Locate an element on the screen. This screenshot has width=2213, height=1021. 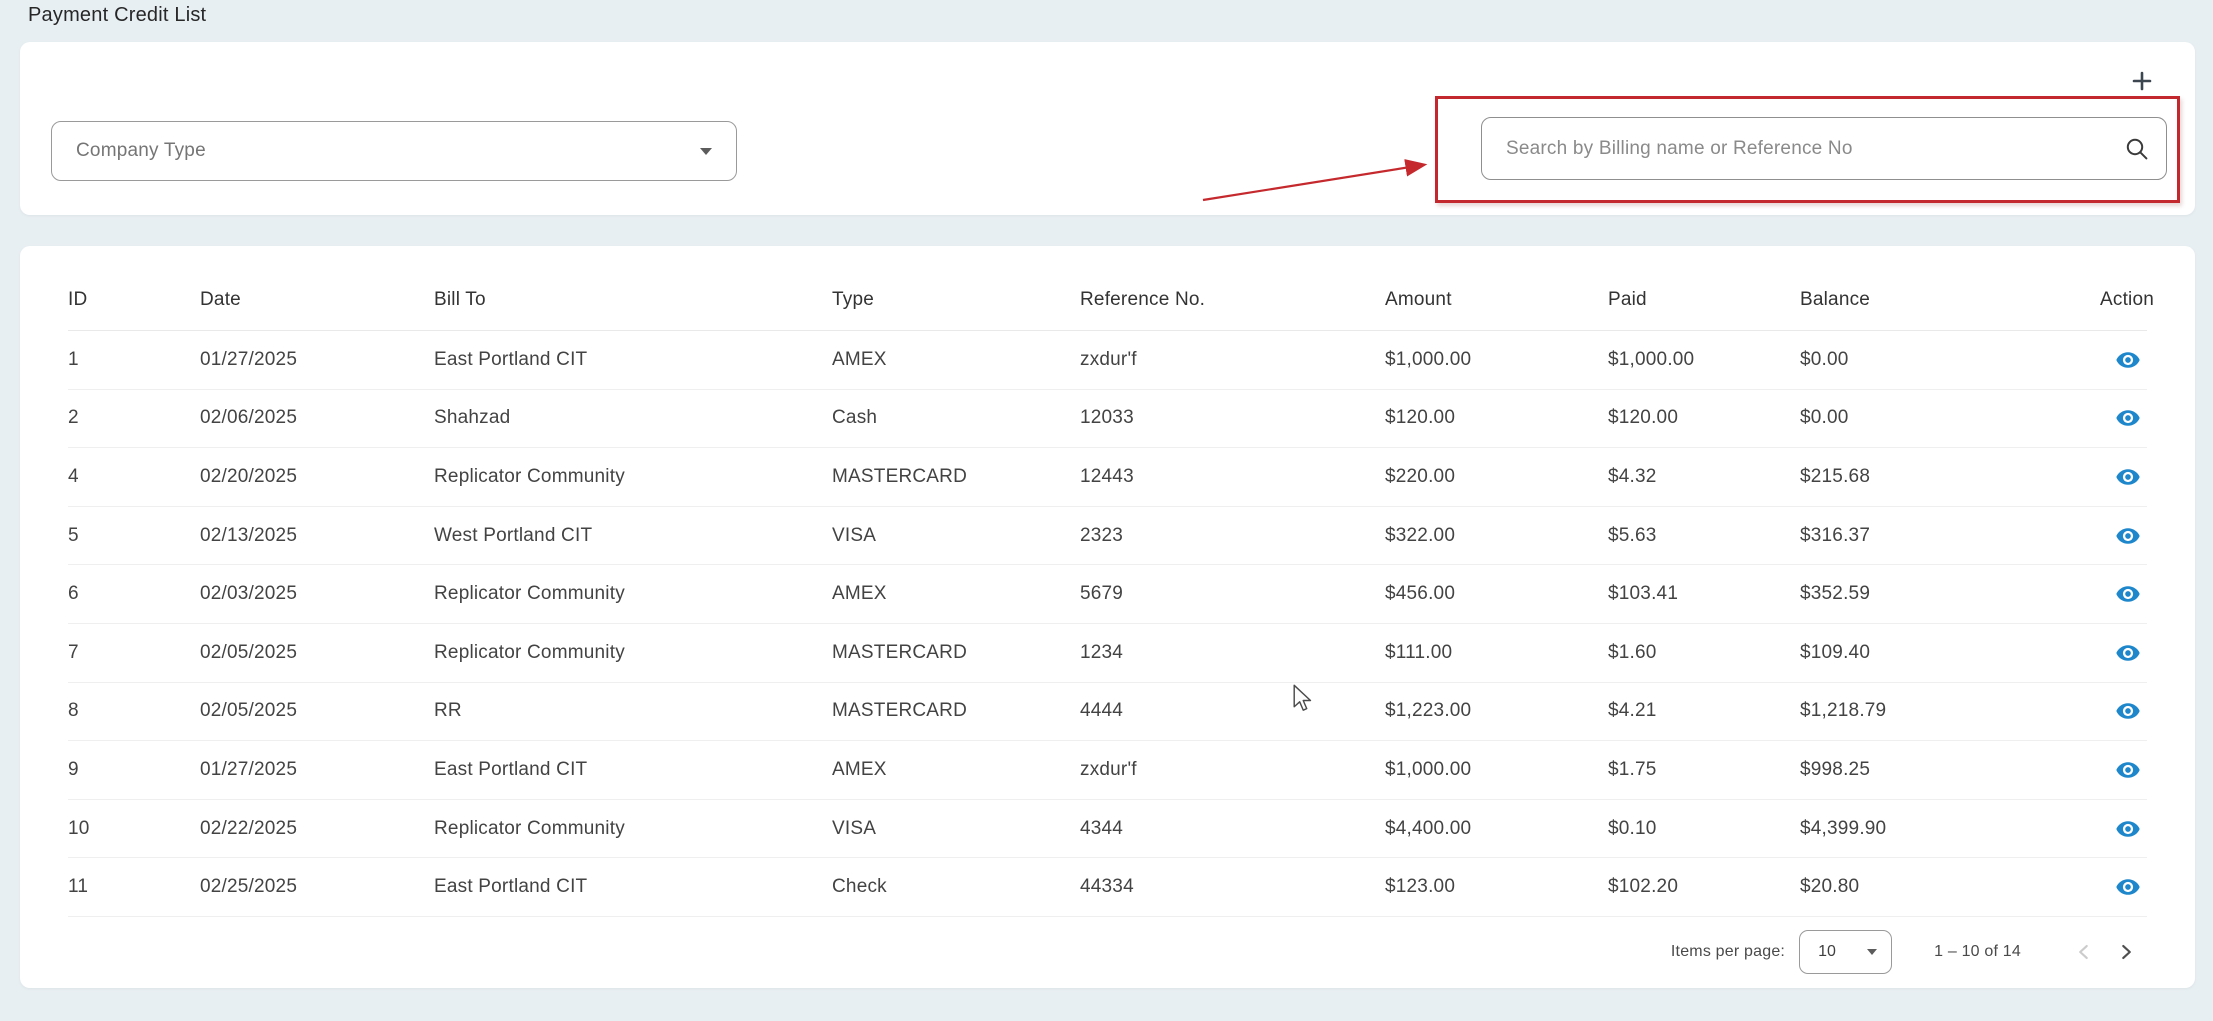
cell-id: 11 is located at coordinates (78, 887).